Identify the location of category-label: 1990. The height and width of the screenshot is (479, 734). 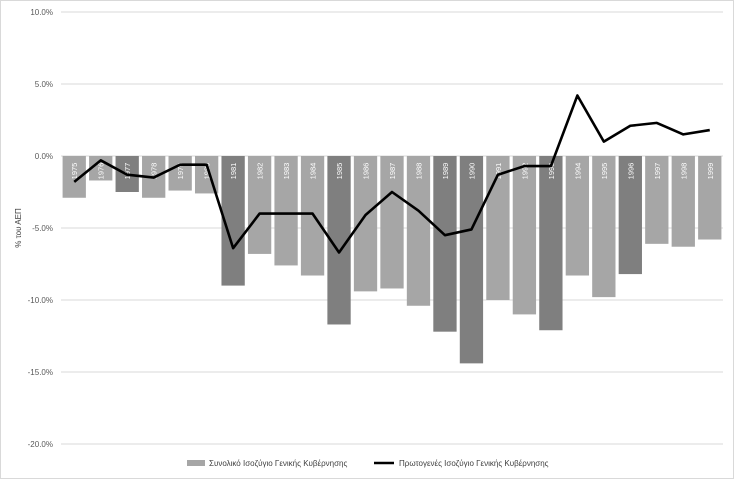
(471, 171).